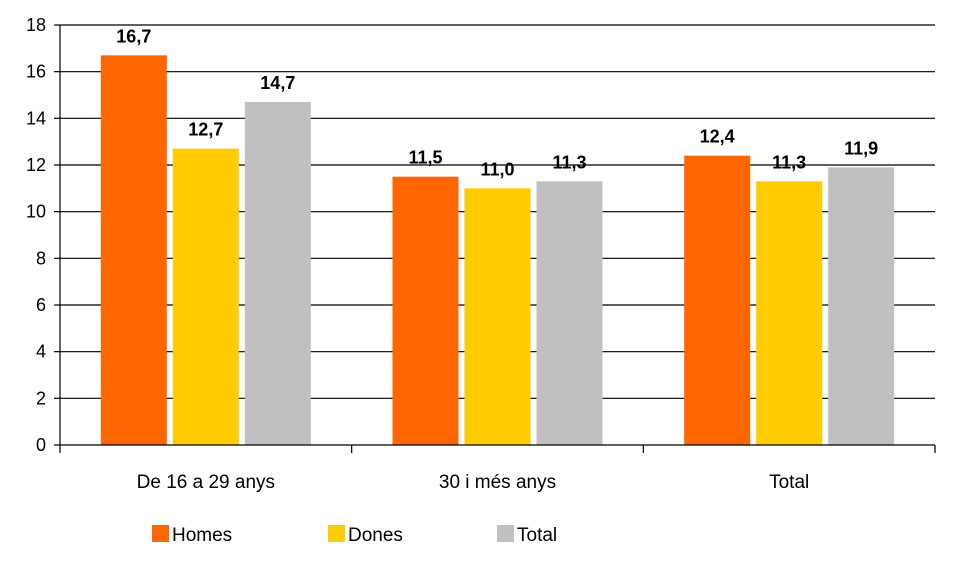 This screenshot has width=972, height=562. I want to click on y-tick-label: 18, so click(36, 25).